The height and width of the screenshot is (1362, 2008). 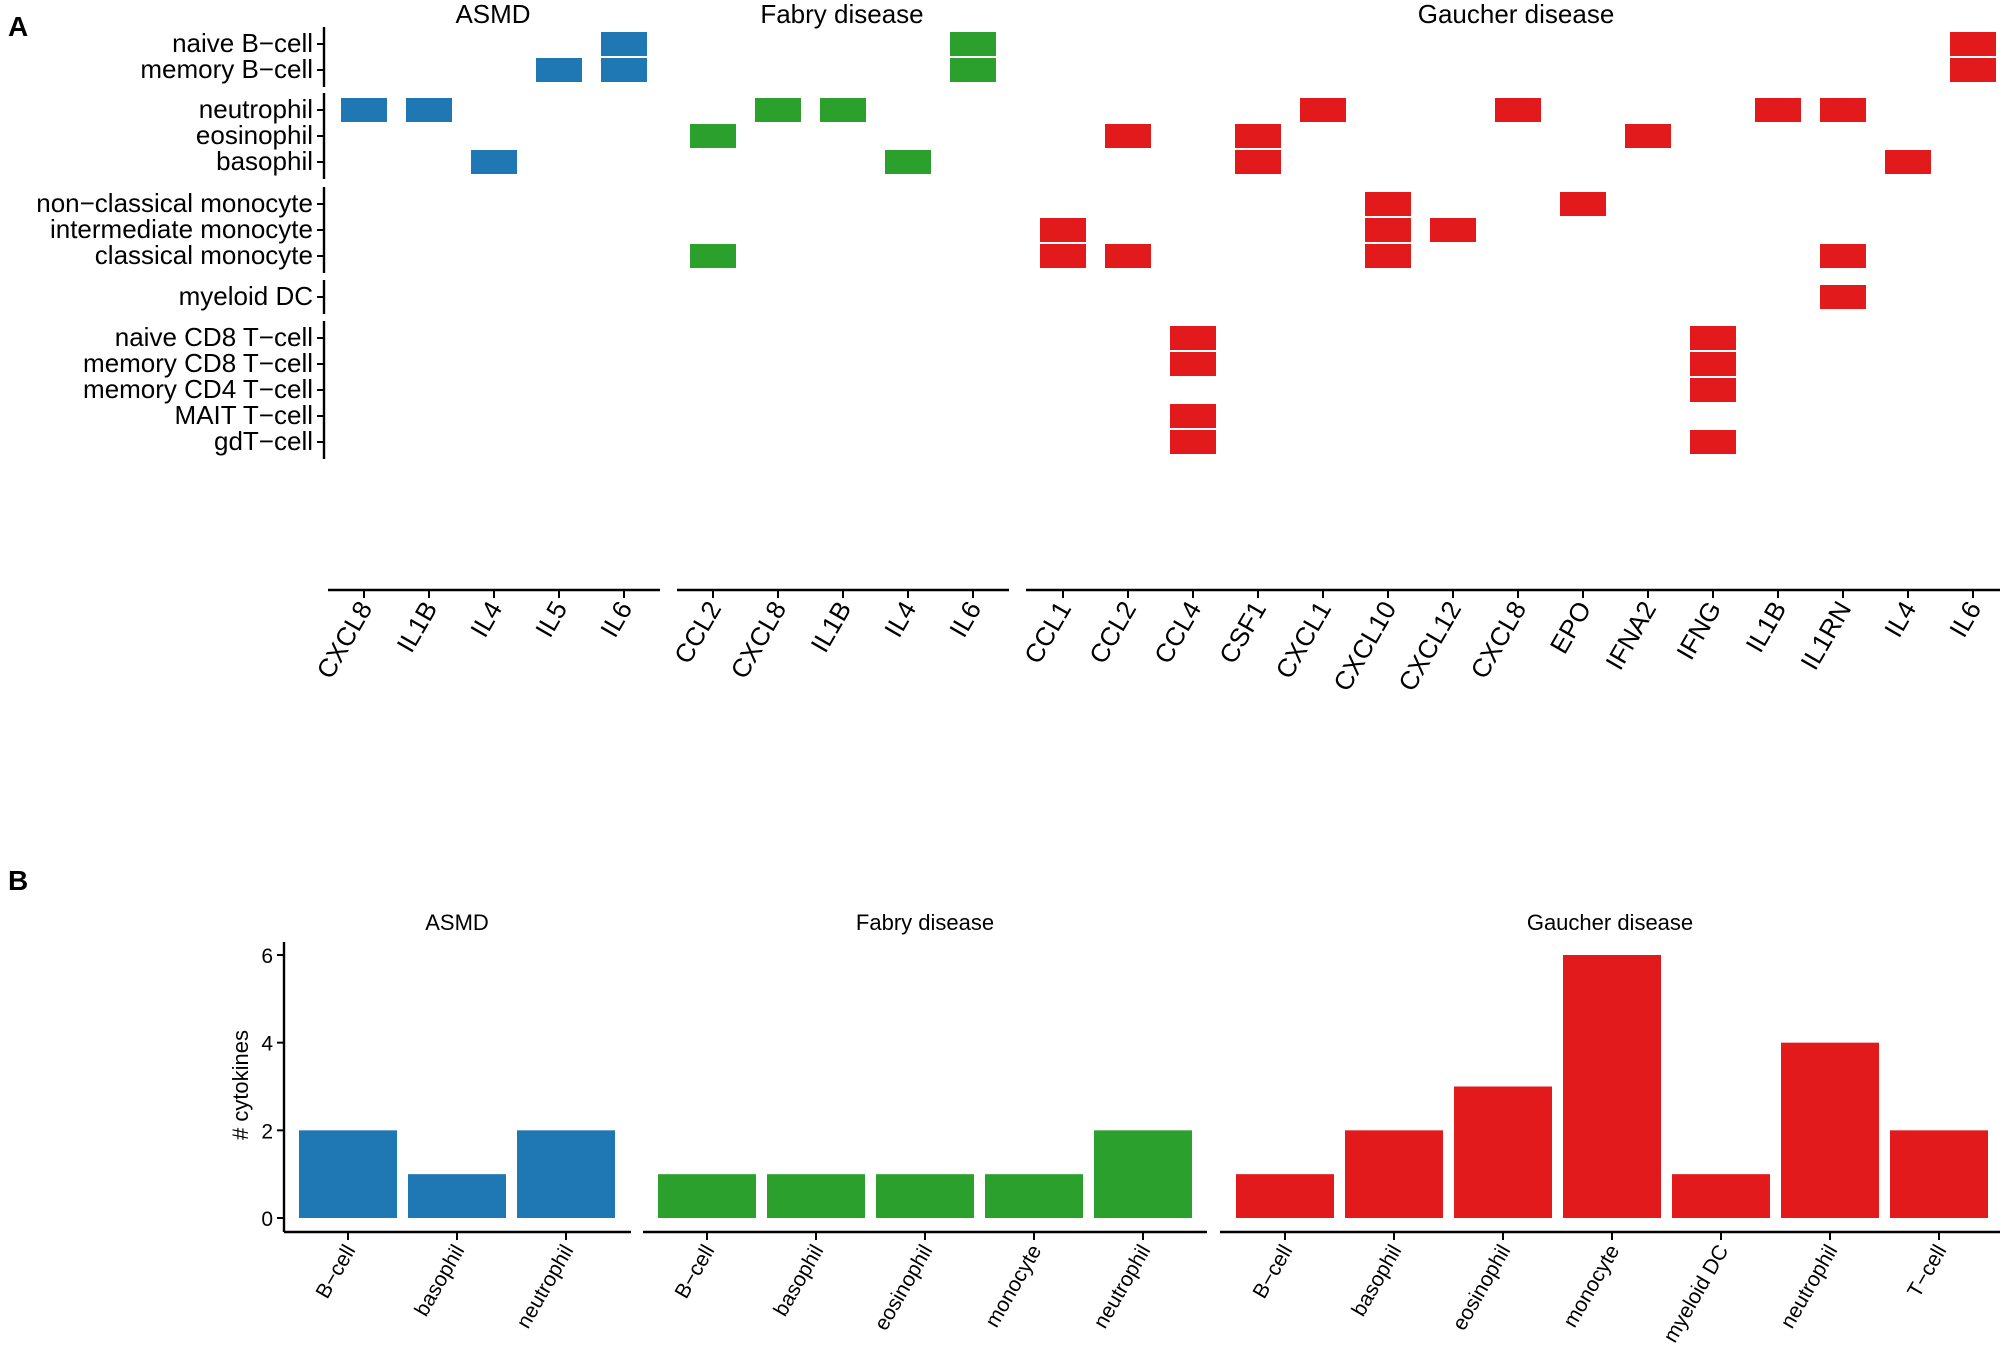 What do you see at coordinates (925, 1196) in the screenshot?
I see `bar-fabry-disease-eosinophil` at bounding box center [925, 1196].